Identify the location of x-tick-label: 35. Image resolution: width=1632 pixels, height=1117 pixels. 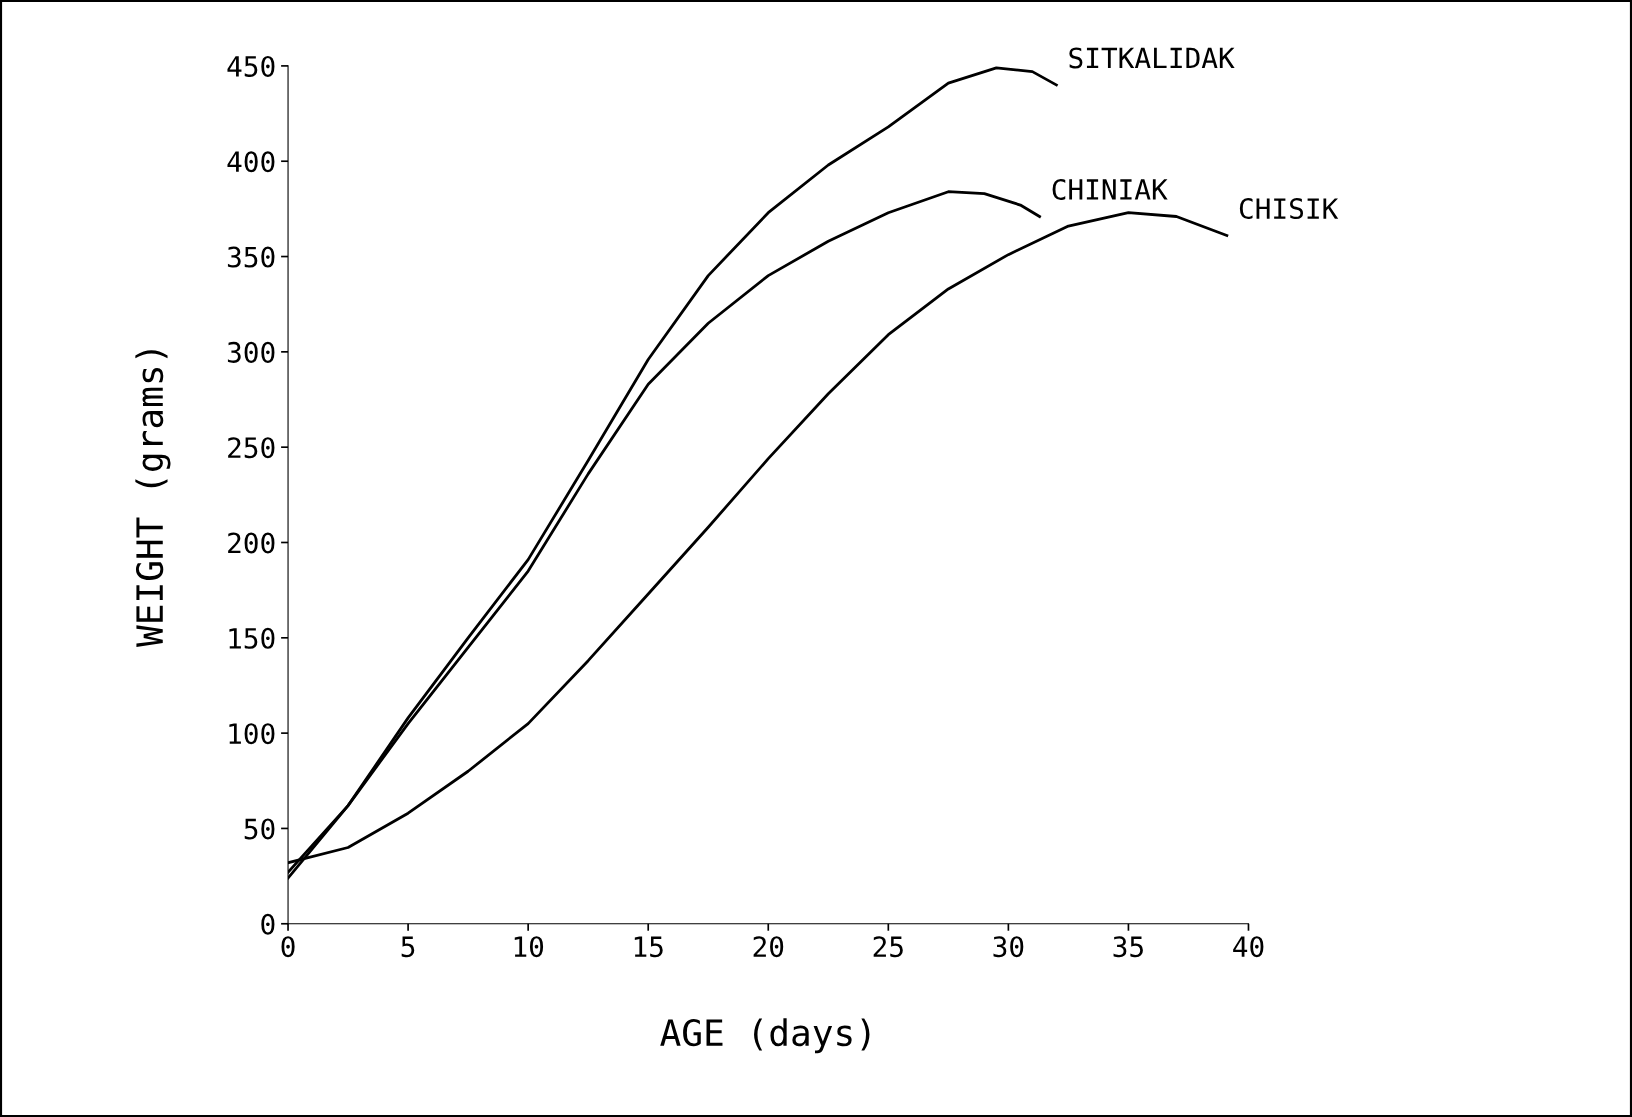
(1128, 947).